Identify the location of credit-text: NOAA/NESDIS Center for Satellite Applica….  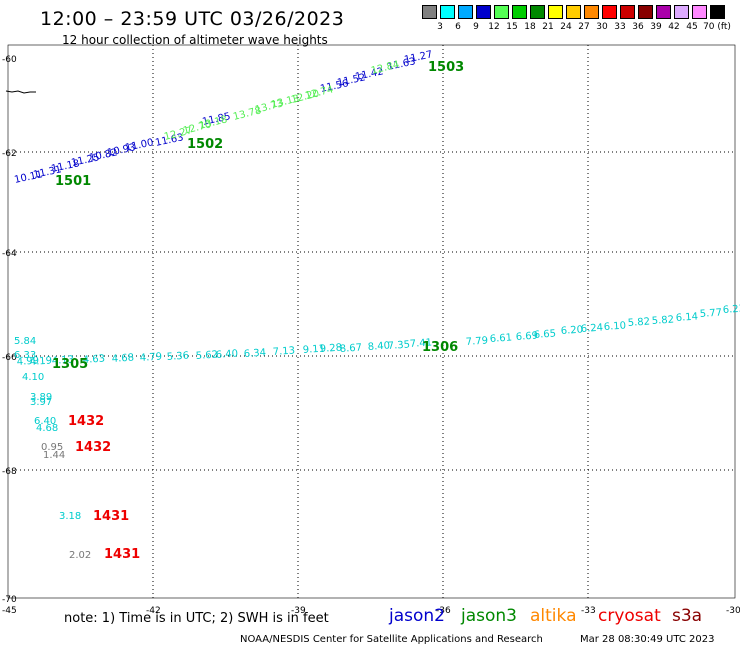
(391, 639).